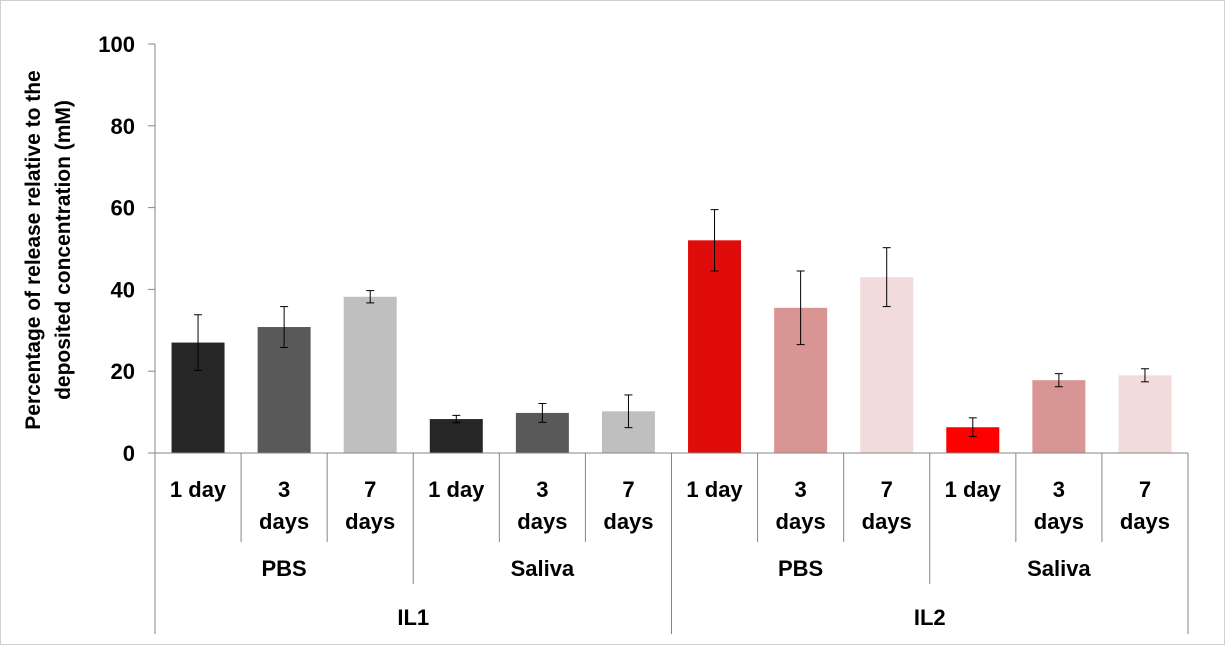 The width and height of the screenshot is (1225, 645). What do you see at coordinates (129, 453) in the screenshot?
I see `y-tick-label: 0` at bounding box center [129, 453].